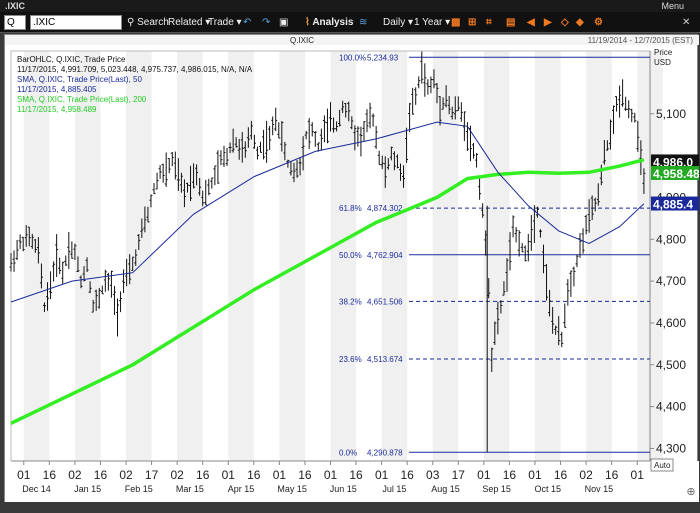 The height and width of the screenshot is (513, 700). Describe the element at coordinates (15, 6) in the screenshot. I see `window-title: .IXIC` at that location.